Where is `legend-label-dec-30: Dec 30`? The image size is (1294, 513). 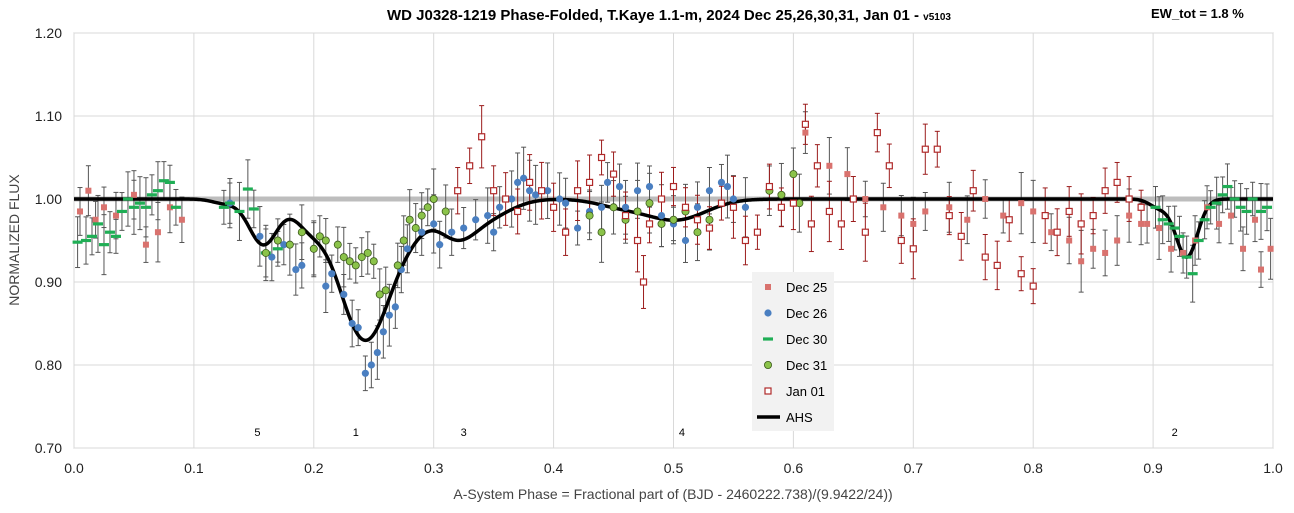 legend-label-dec-30: Dec 30 is located at coordinates (806, 339).